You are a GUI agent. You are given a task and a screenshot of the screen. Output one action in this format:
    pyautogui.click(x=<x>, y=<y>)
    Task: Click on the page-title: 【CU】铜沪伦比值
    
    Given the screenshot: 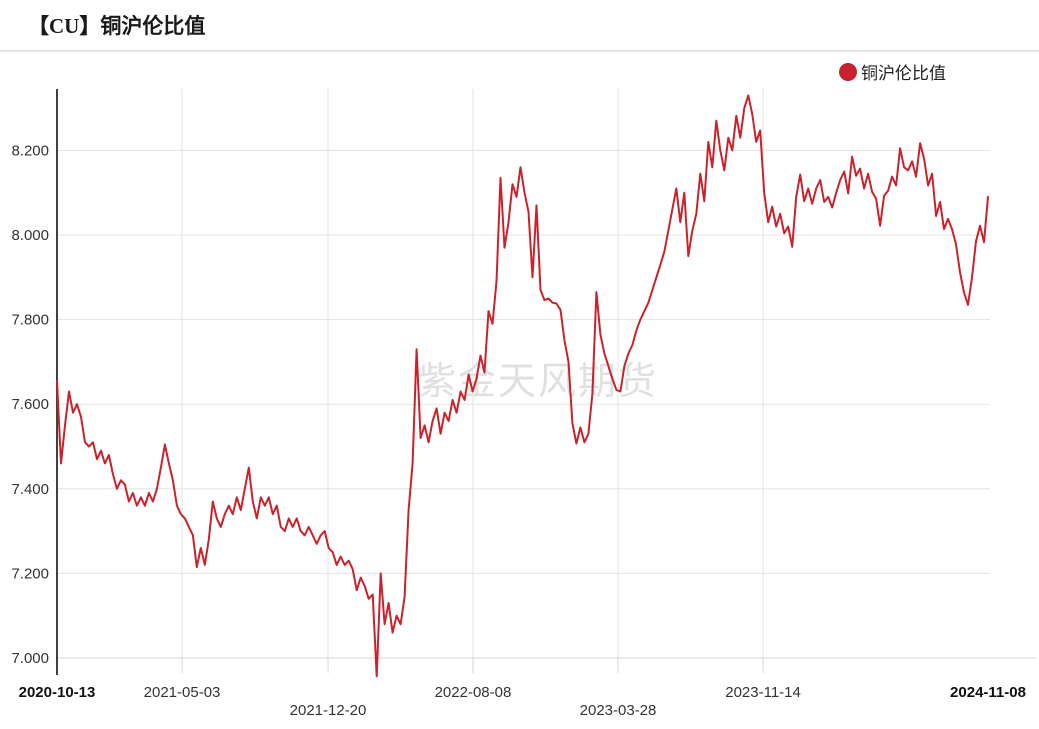 What is the action you would take?
    pyautogui.click(x=116, y=26)
    